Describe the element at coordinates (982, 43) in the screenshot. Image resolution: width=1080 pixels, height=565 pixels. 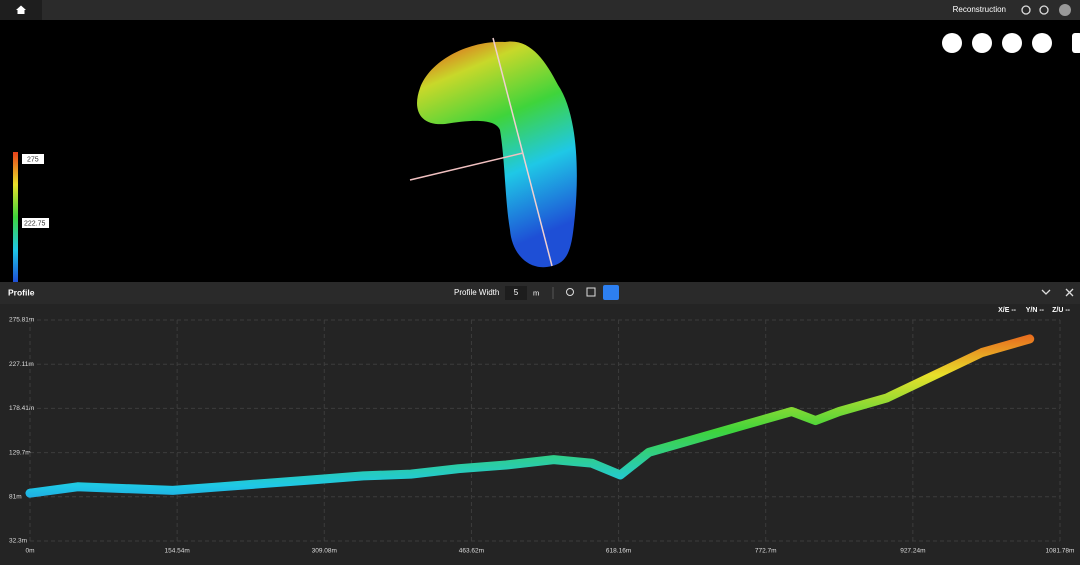
I see `layer-button` at that location.